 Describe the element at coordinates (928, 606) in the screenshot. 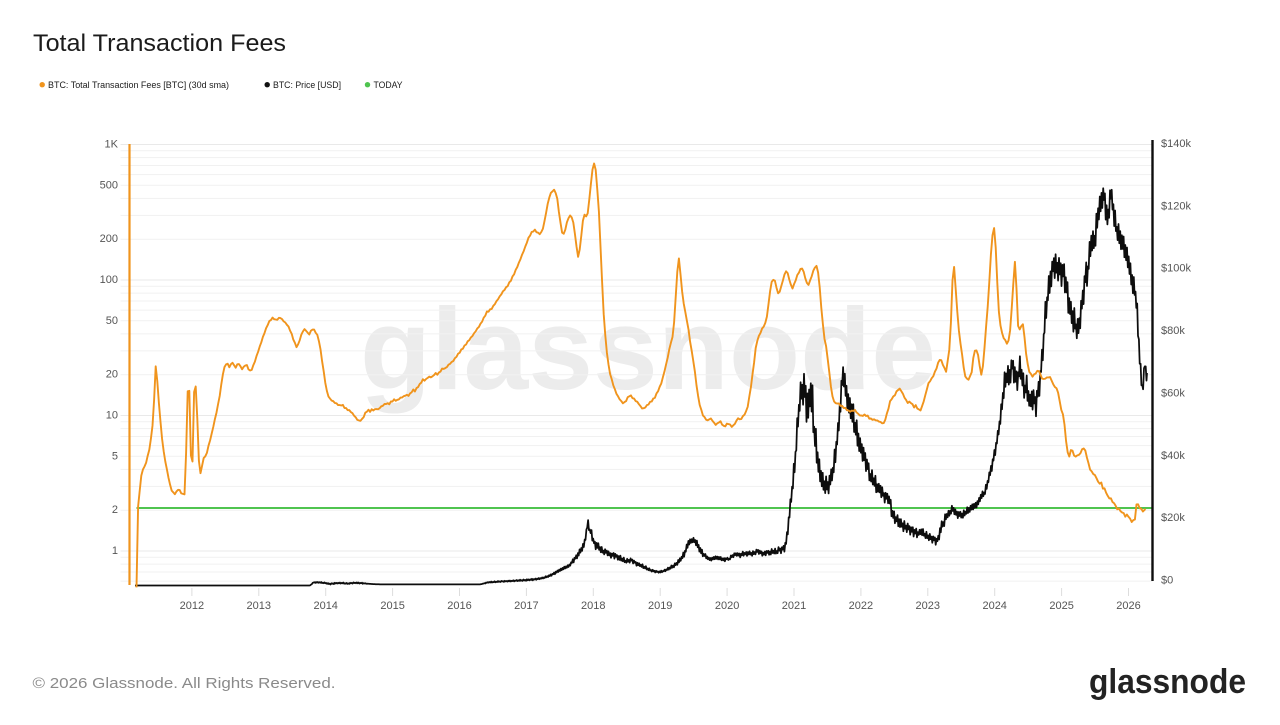

I see `svg-text: 2023` at that location.